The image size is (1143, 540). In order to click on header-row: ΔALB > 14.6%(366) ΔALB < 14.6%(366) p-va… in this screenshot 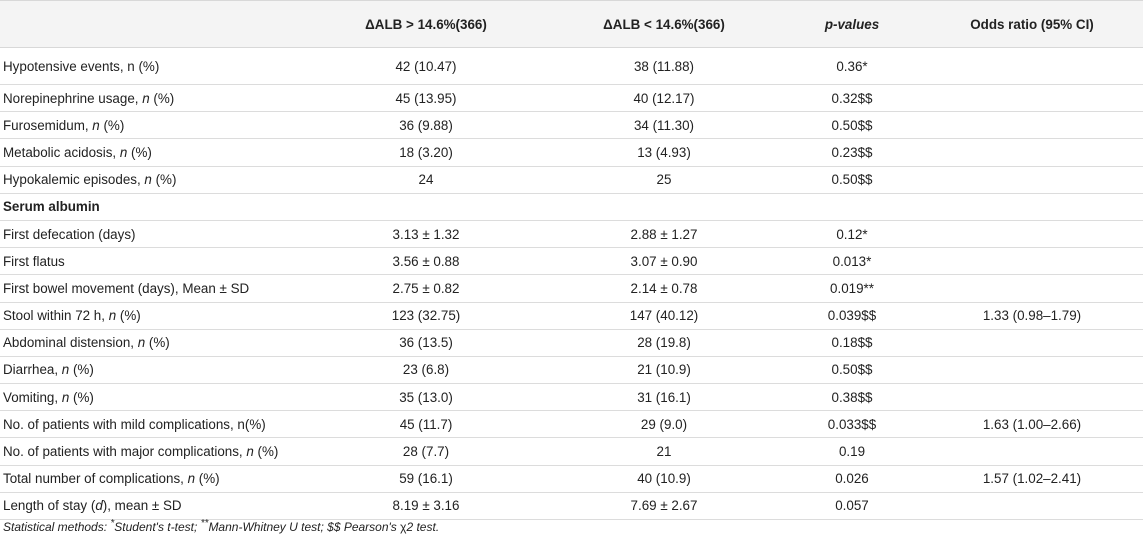, I will do `click(571, 24)`.